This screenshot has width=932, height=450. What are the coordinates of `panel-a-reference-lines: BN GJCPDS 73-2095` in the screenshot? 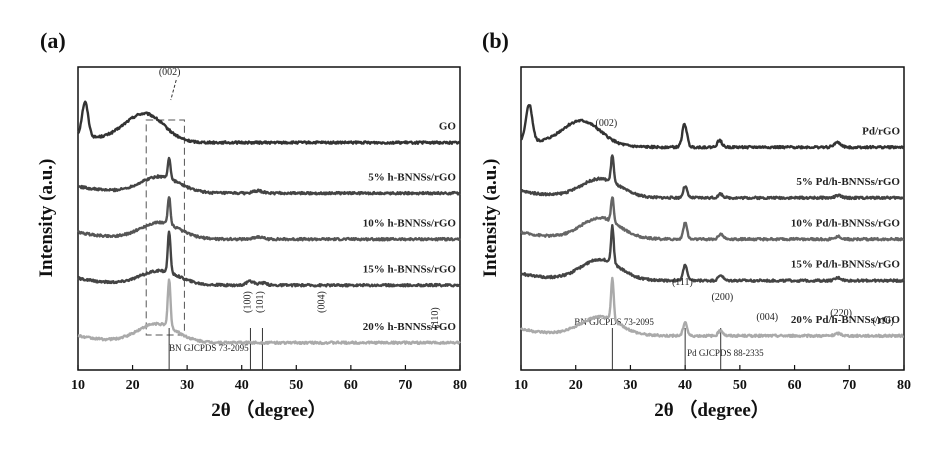 It's located at (215, 349).